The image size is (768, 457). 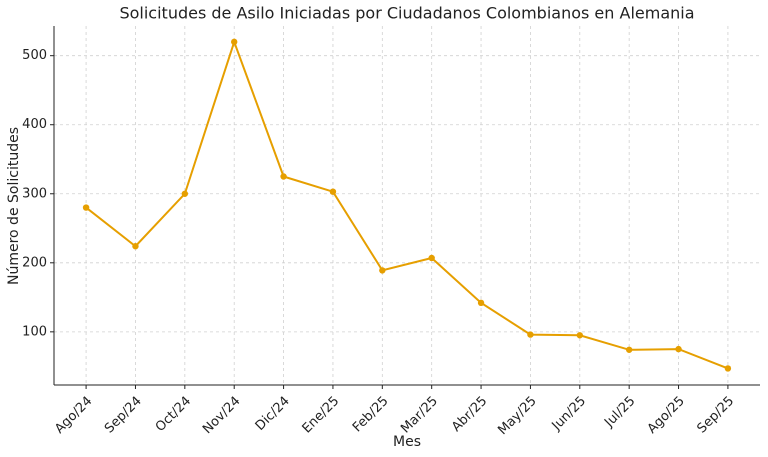 What do you see at coordinates (123, 415) in the screenshot?
I see `x-tick-label: Sep/24` at bounding box center [123, 415].